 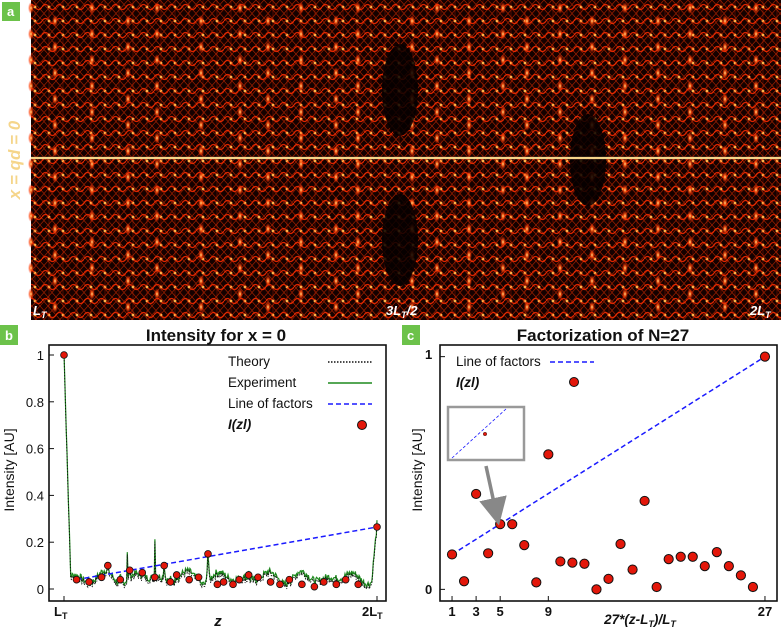 What do you see at coordinates (61, 612) in the screenshot?
I see `chart-b-xtick-lt: LT` at bounding box center [61, 612].